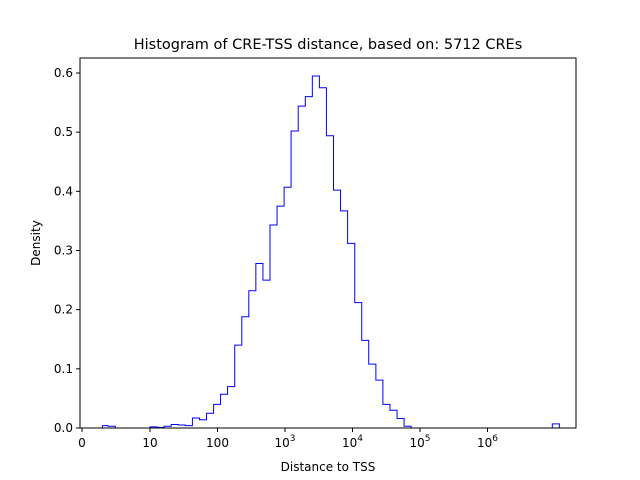 The image size is (640, 480). What do you see at coordinates (63, 132) in the screenshot?
I see `y-tick-label: 0.5` at bounding box center [63, 132].